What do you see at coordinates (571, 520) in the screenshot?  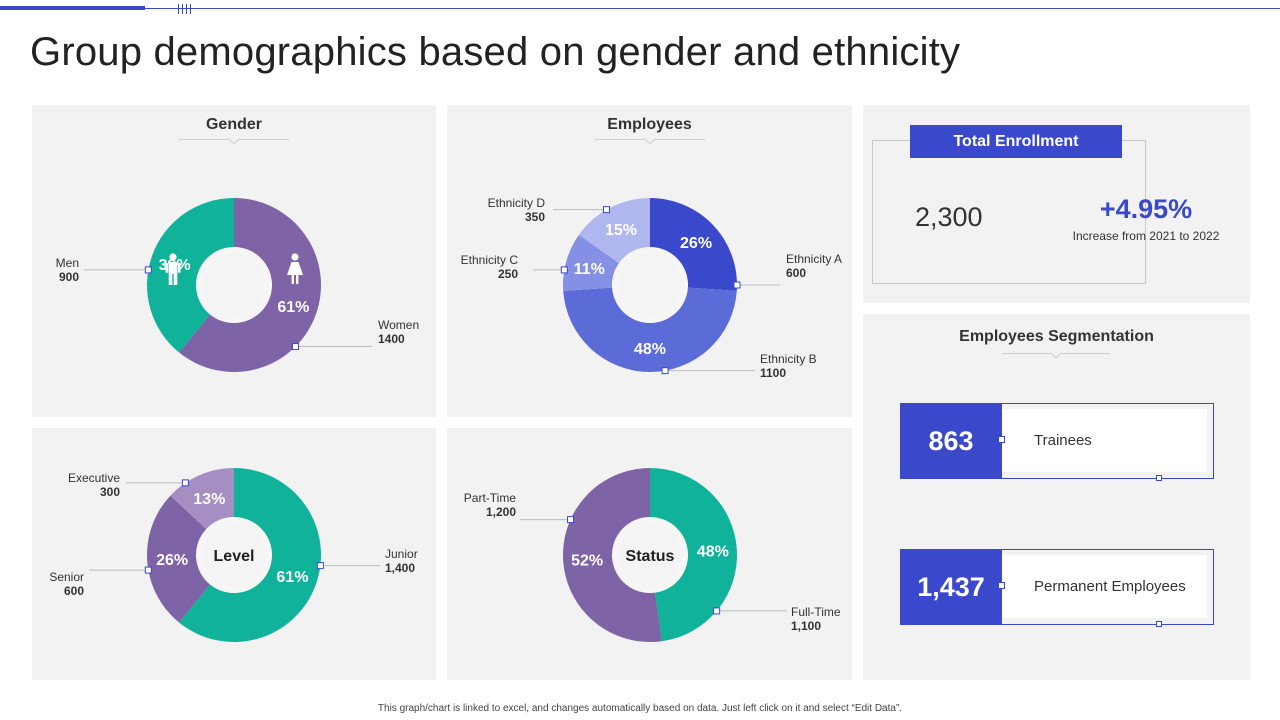 I see `marker-part-time` at bounding box center [571, 520].